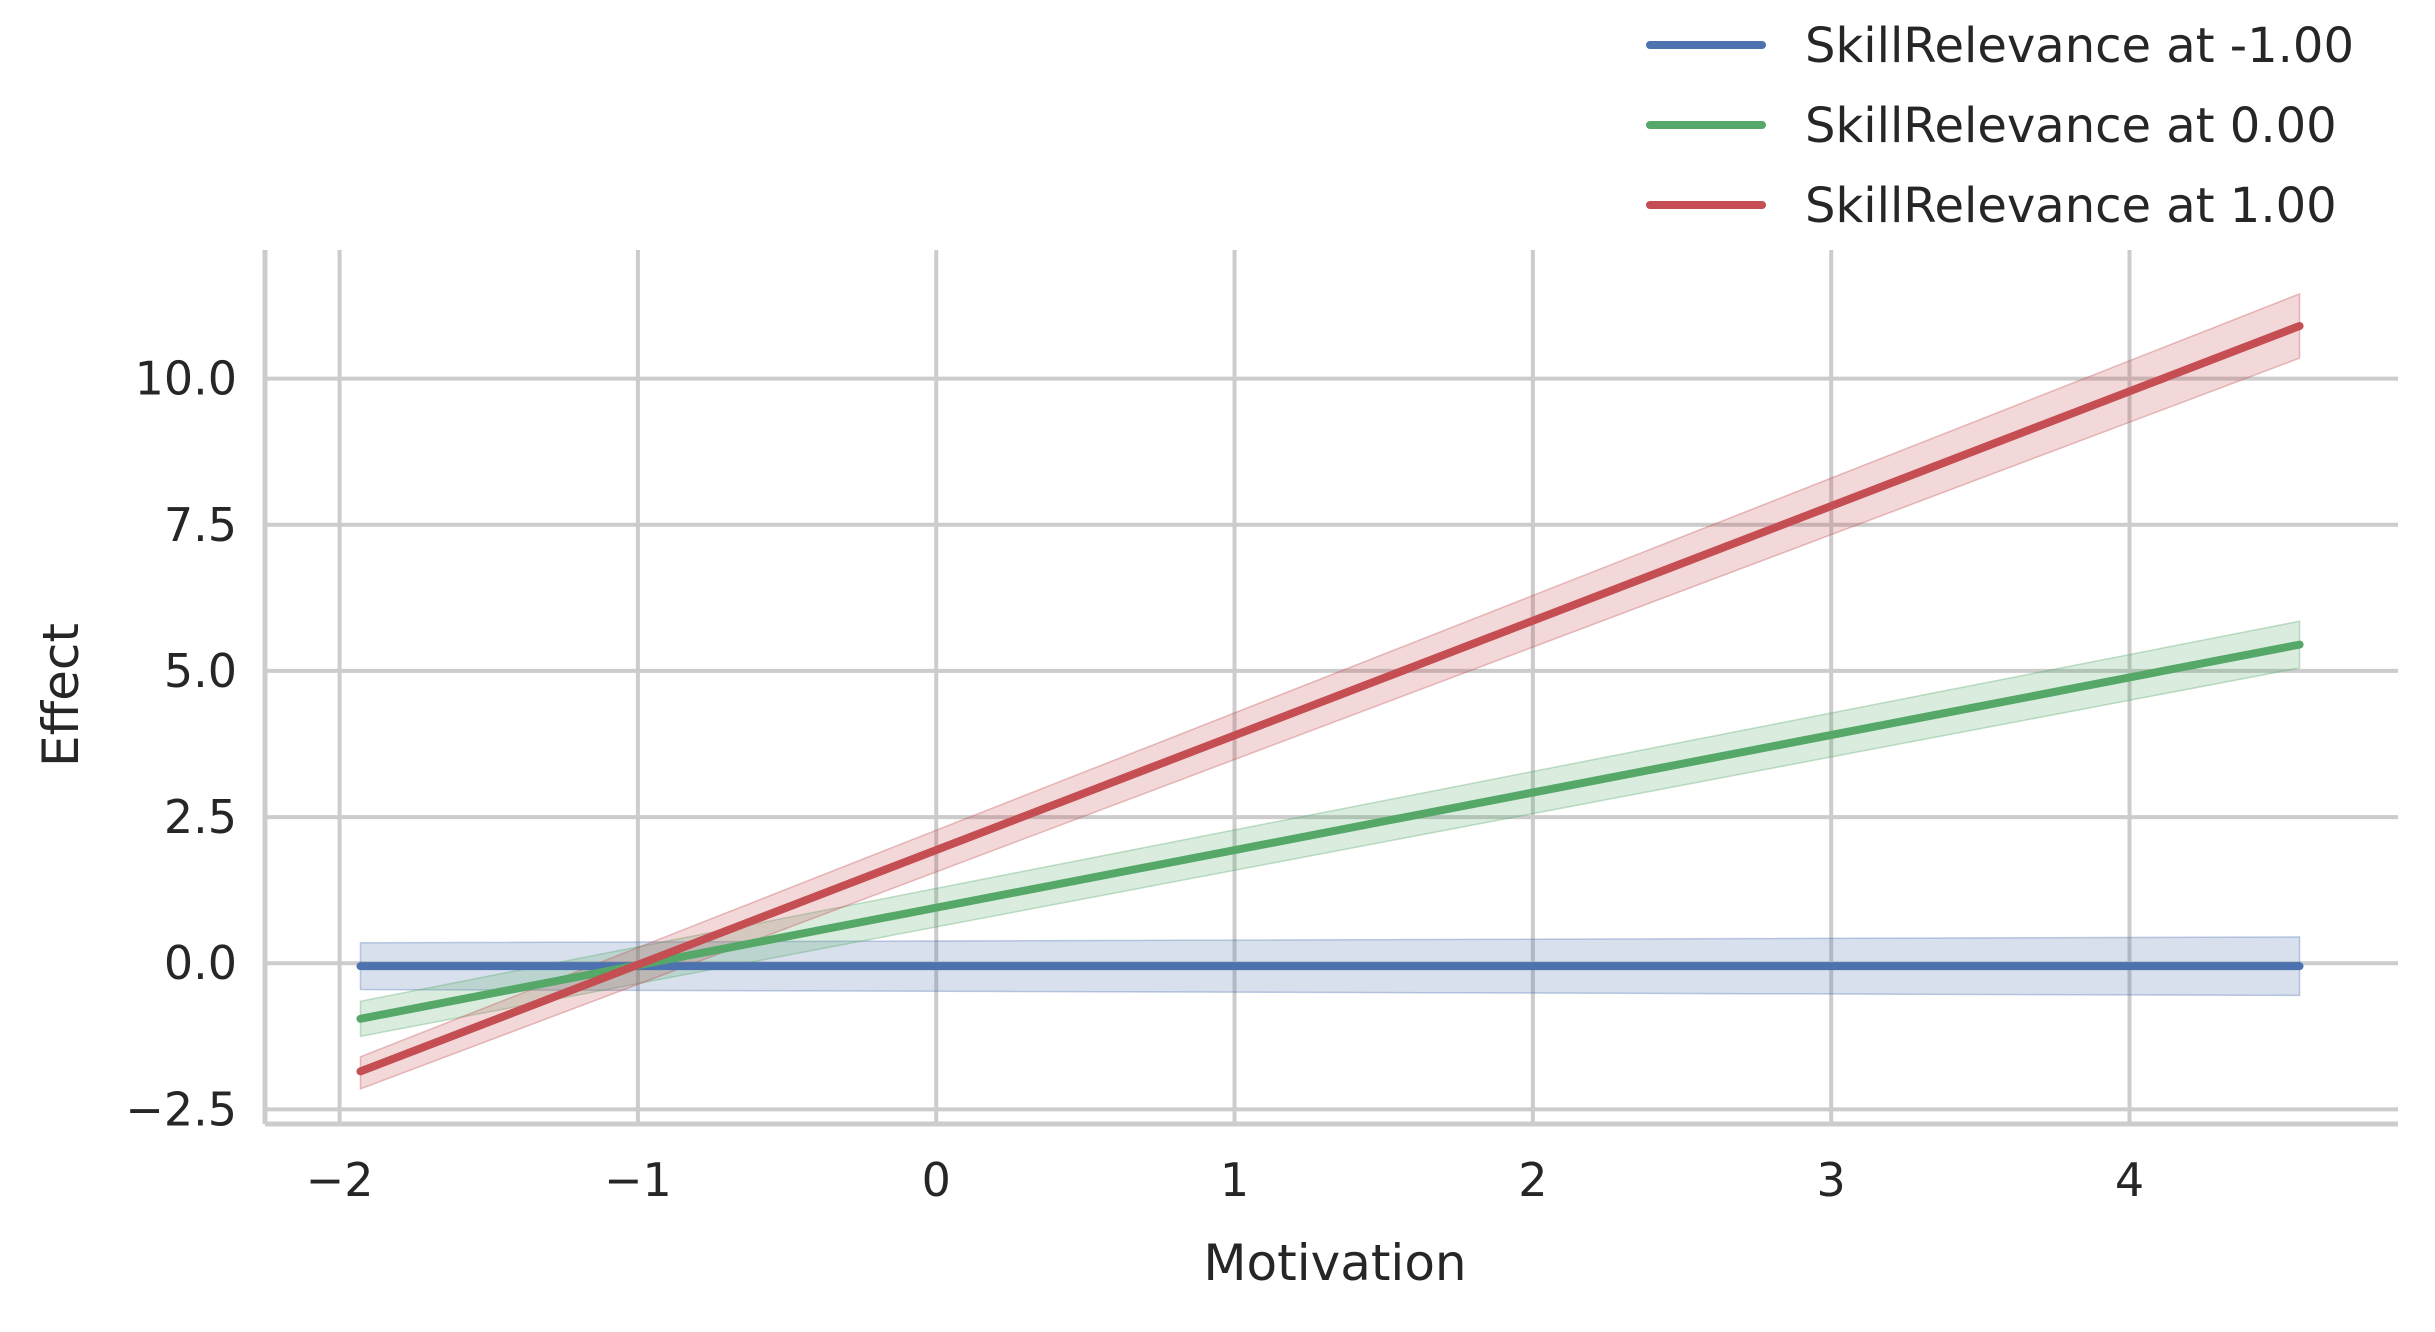  Describe the element at coordinates (638, 1180) in the screenshot. I see `x-tick-label: −1` at that location.